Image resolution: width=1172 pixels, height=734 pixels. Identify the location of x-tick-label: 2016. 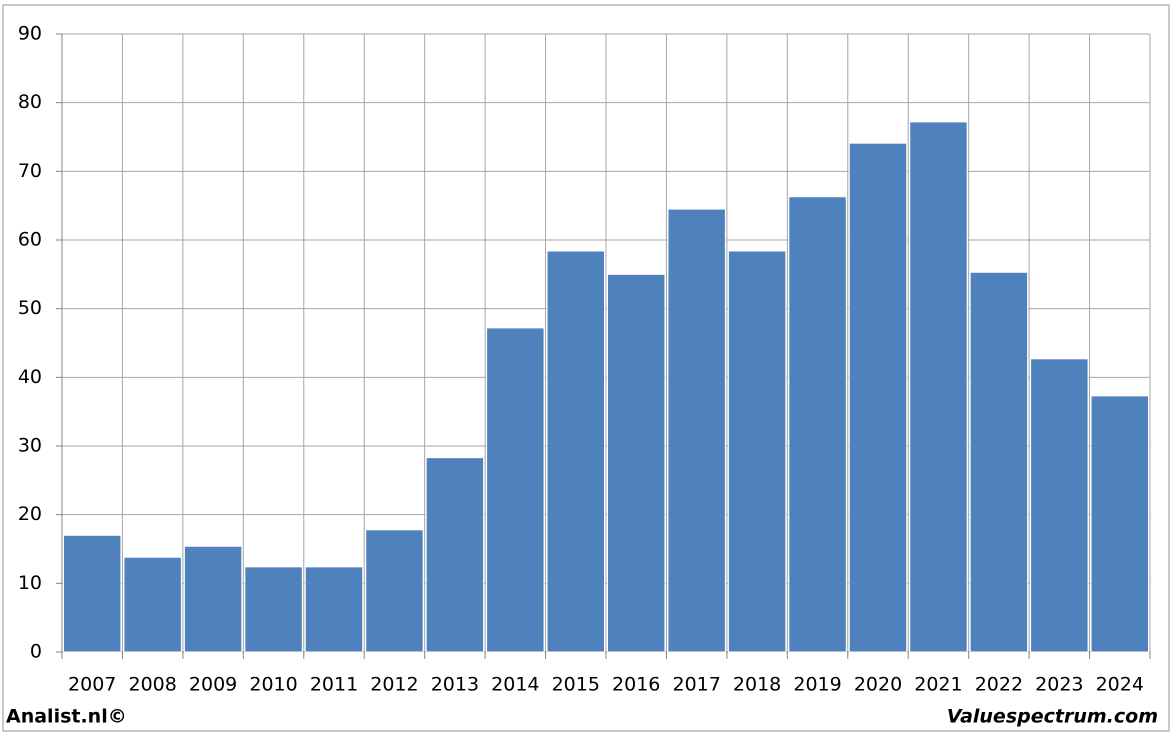
(636, 685).